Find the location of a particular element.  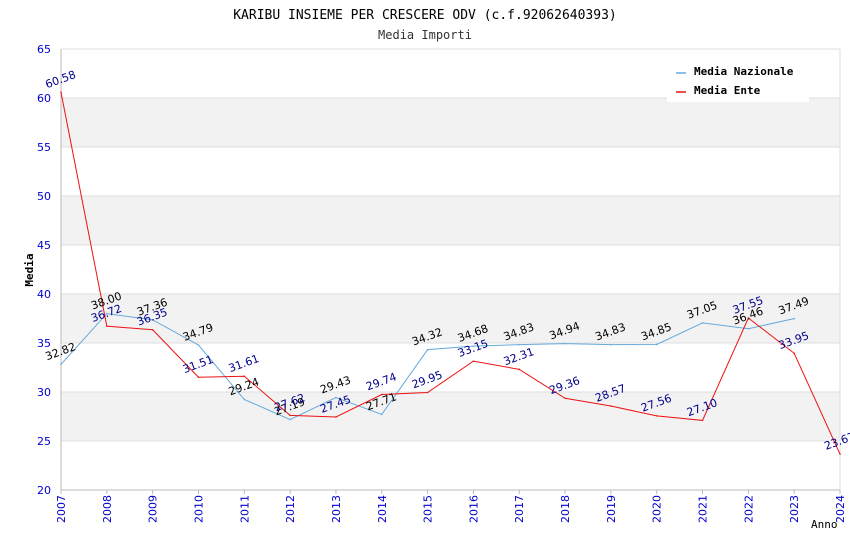

y-tick-label: 25 is located at coordinates (44, 441).